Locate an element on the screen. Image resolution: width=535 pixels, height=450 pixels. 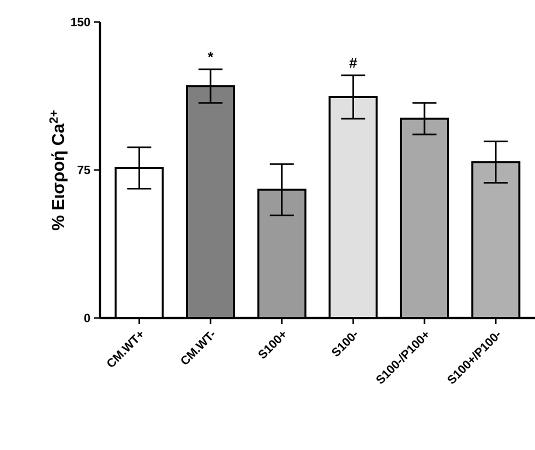
y-tick-label: 75 is located at coordinates (84, 170).